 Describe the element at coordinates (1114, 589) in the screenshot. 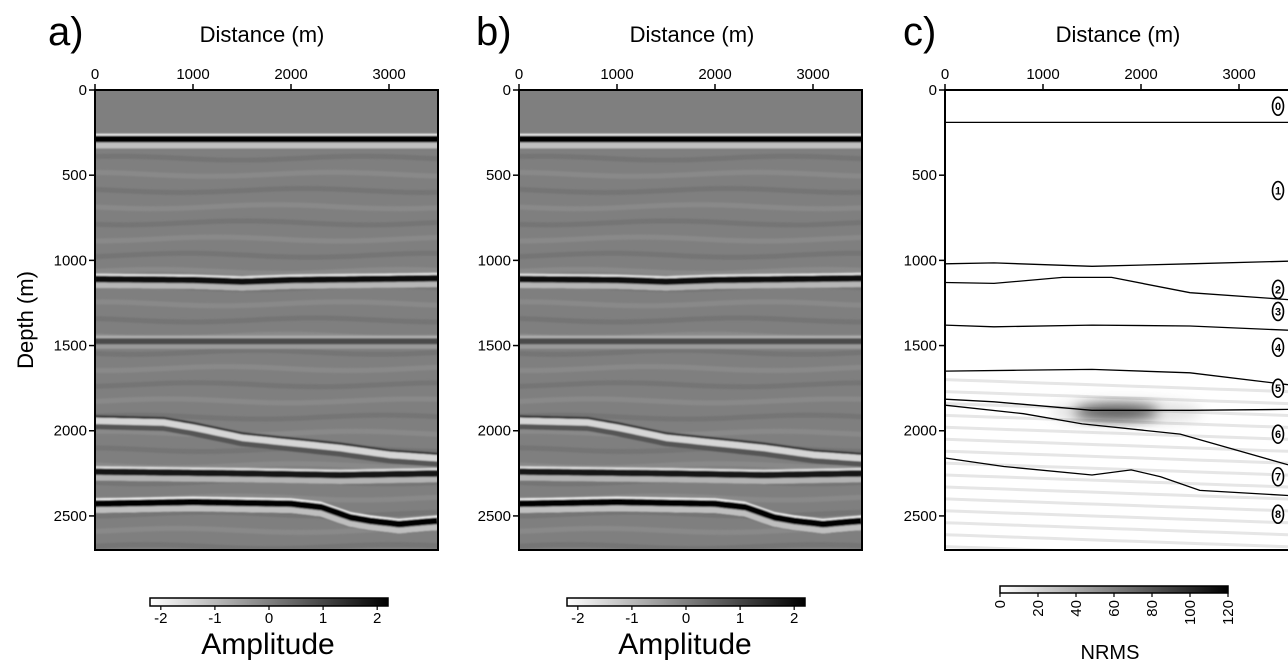

I see `colorbar-gradient-c` at that location.